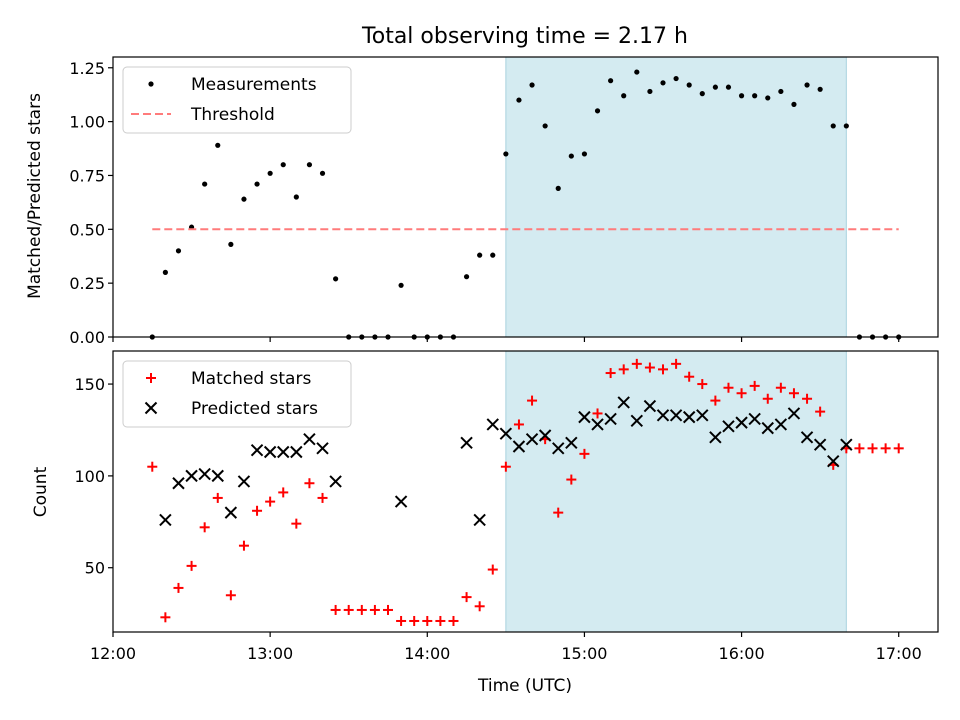 Image resolution: width=960 pixels, height=720 pixels. I want to click on chart-title: Total observing time = 2.17 h, so click(524, 36).